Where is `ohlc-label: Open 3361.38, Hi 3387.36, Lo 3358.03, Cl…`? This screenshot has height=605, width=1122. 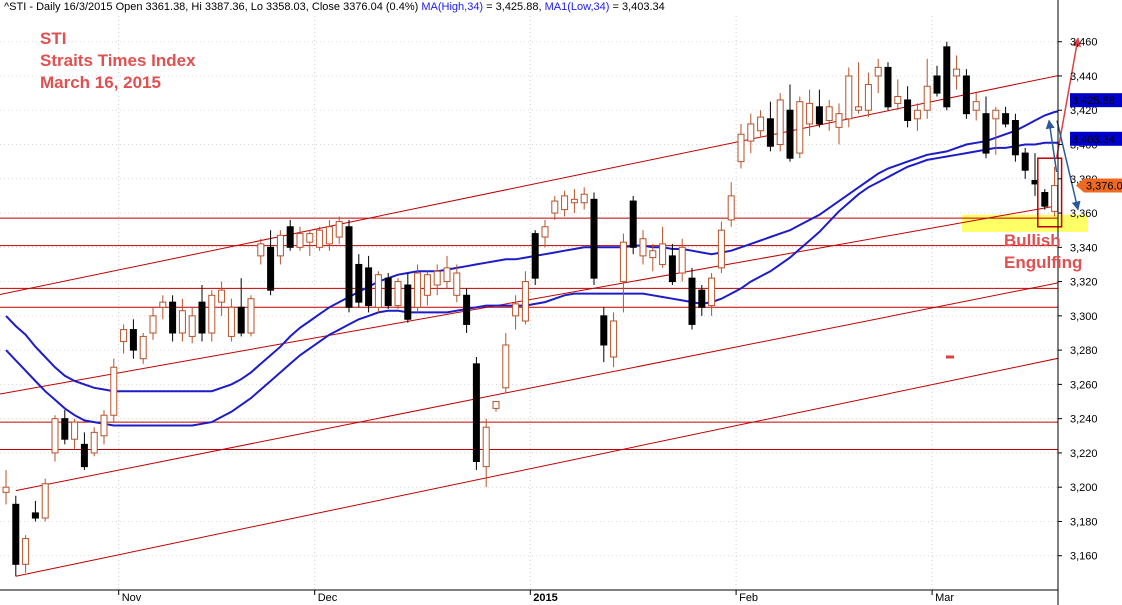 ohlc-label: Open 3361.38, Hi 3387.36, Lo 3358.03, Cl… is located at coordinates (265, 7).